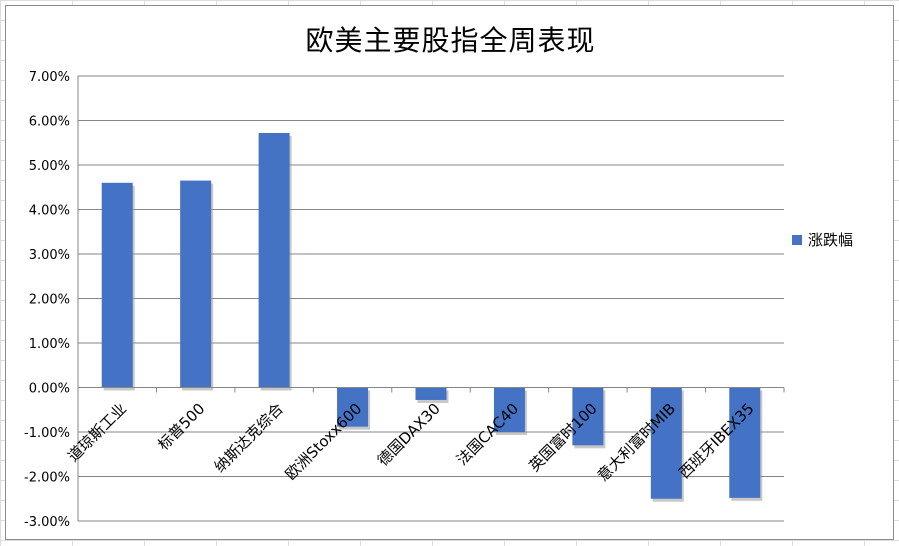  What do you see at coordinates (249, 438) in the screenshot?
I see `x-category-label: 纳斯达克综合` at bounding box center [249, 438].